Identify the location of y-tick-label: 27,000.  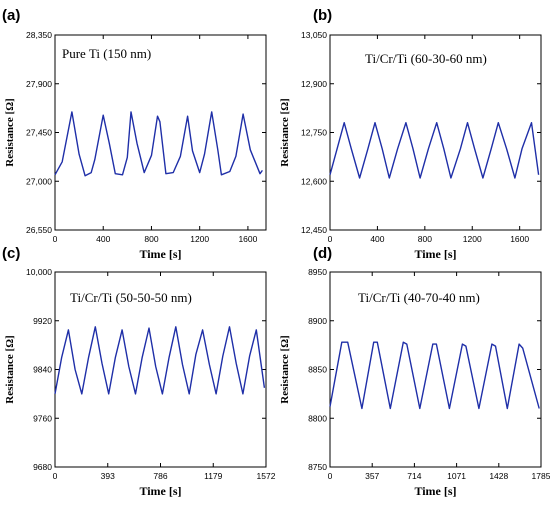
(39, 181).